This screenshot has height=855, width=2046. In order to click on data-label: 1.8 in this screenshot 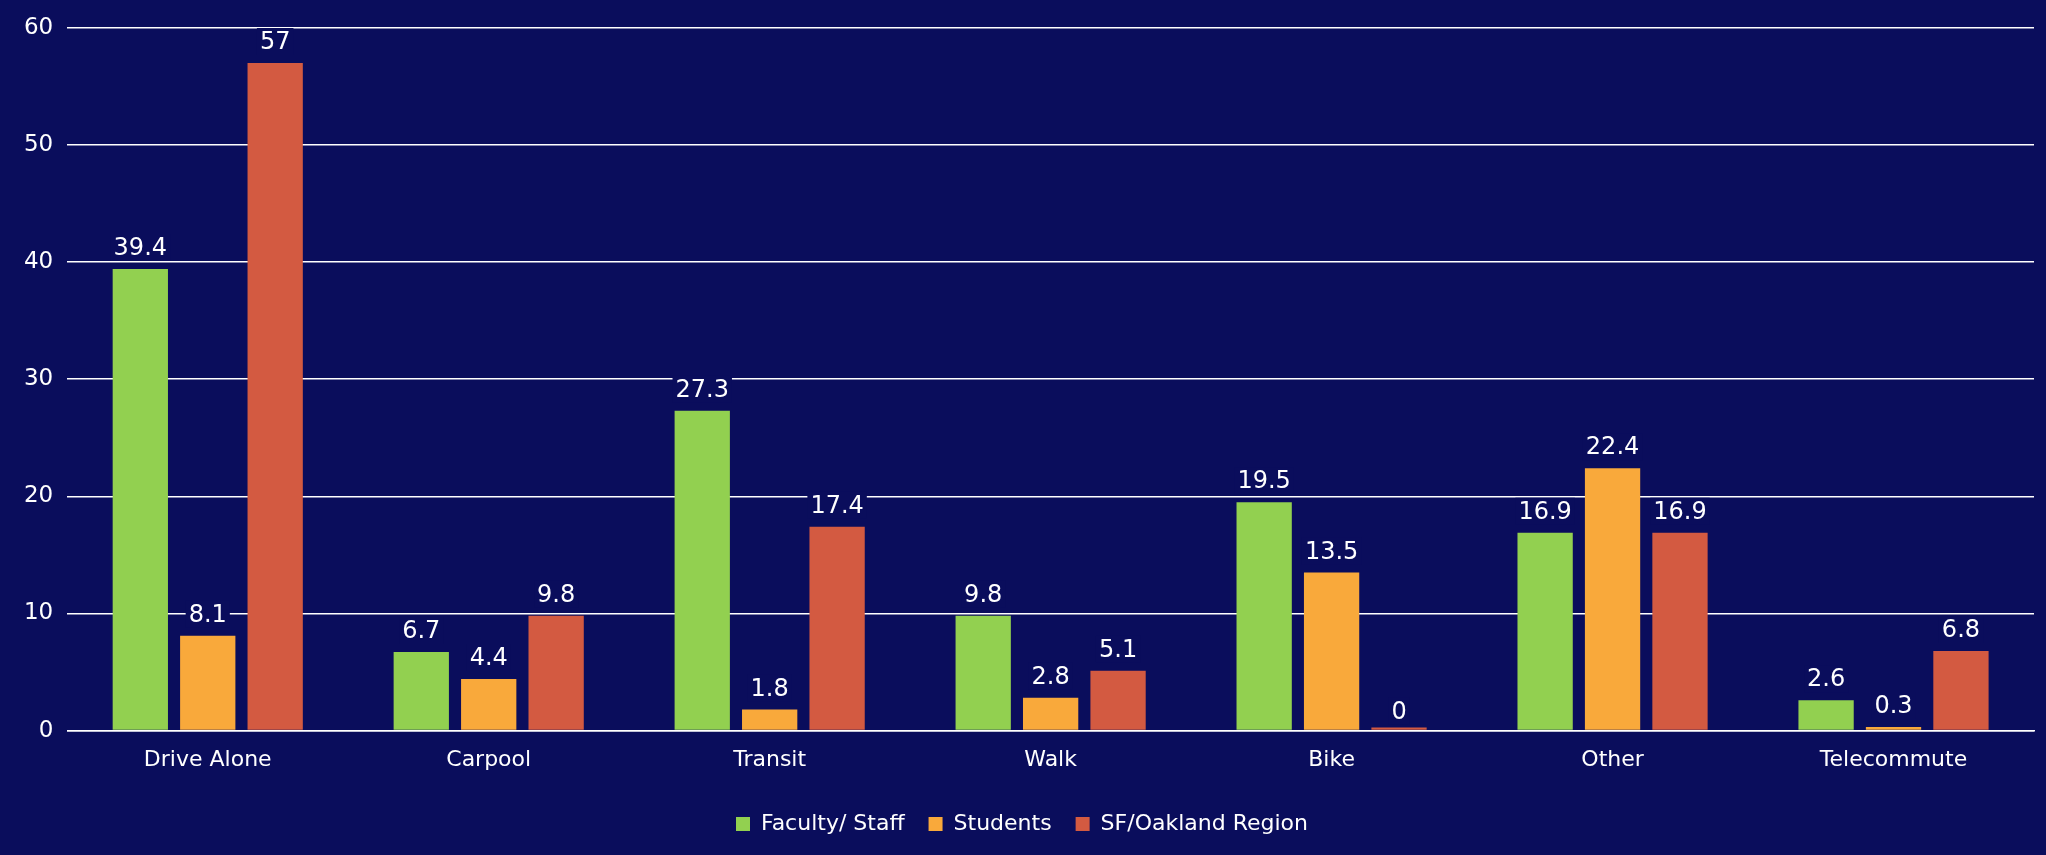, I will do `click(769, 687)`.